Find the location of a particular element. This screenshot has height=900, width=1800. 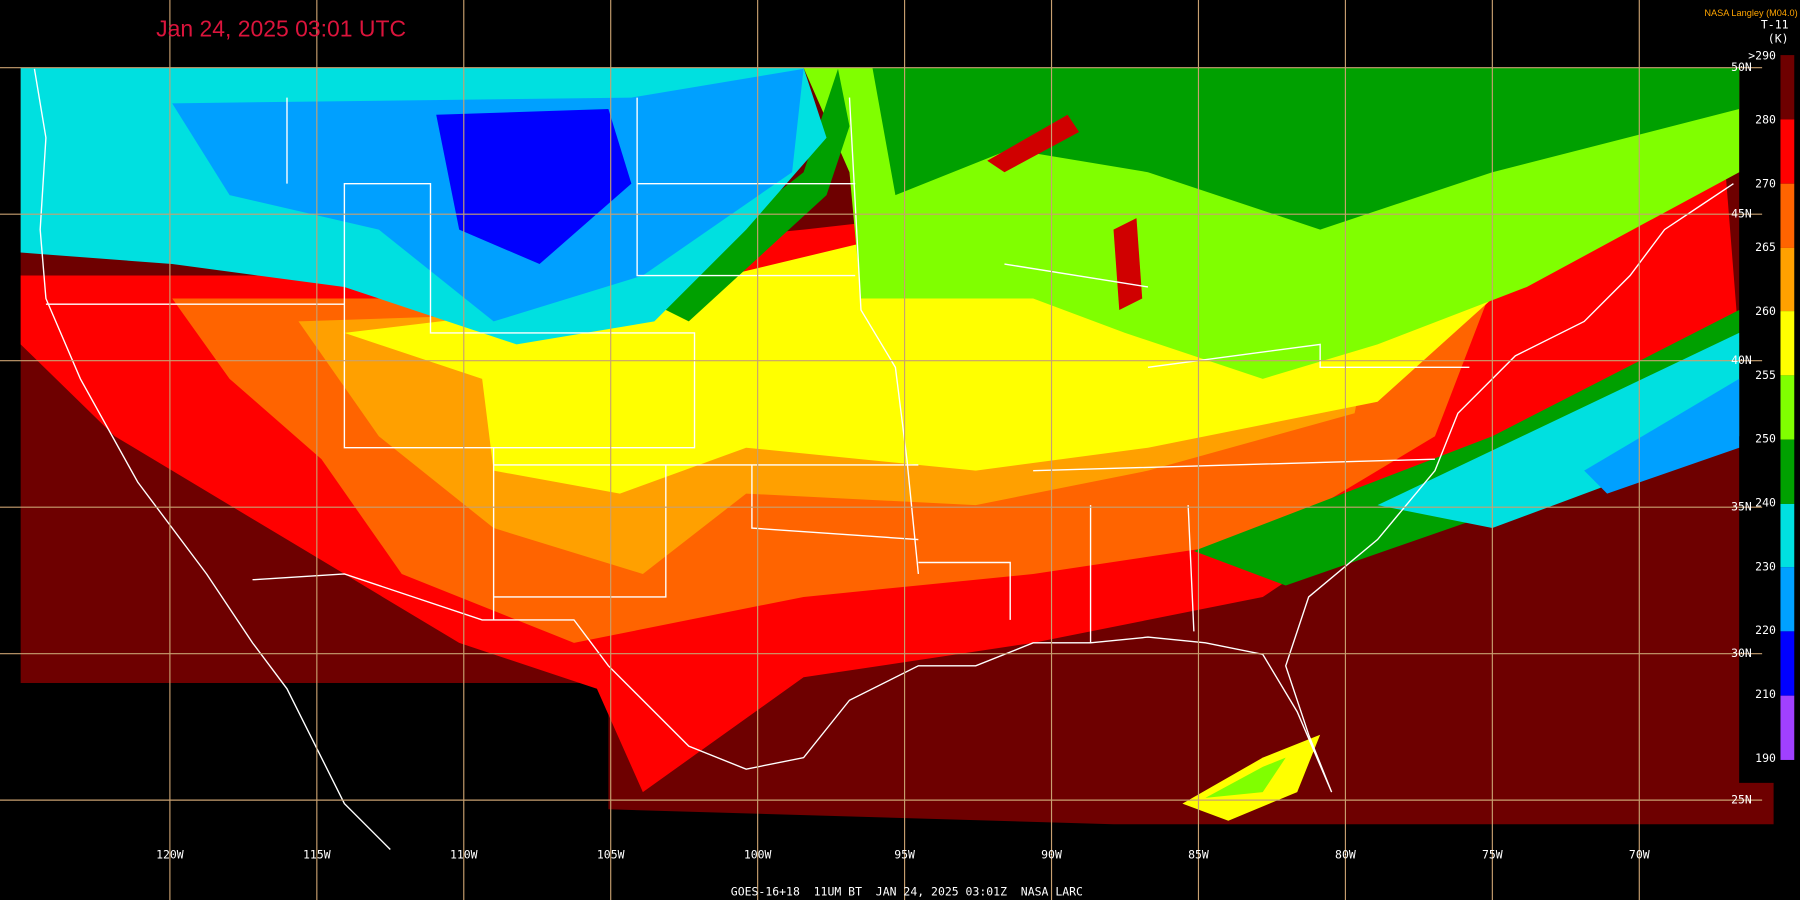

channel: T-11 is located at coordinates (1775, 25).